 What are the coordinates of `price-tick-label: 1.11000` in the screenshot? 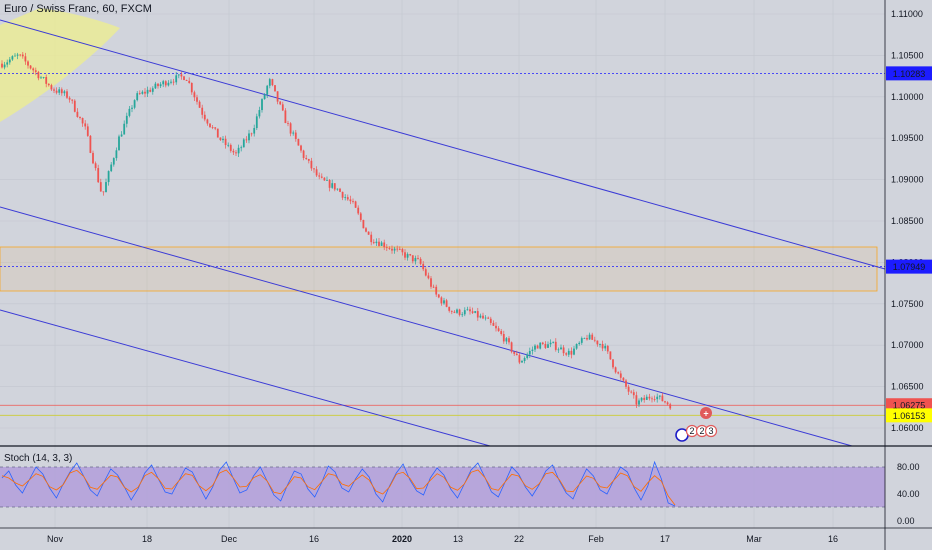 It's located at (907, 14).